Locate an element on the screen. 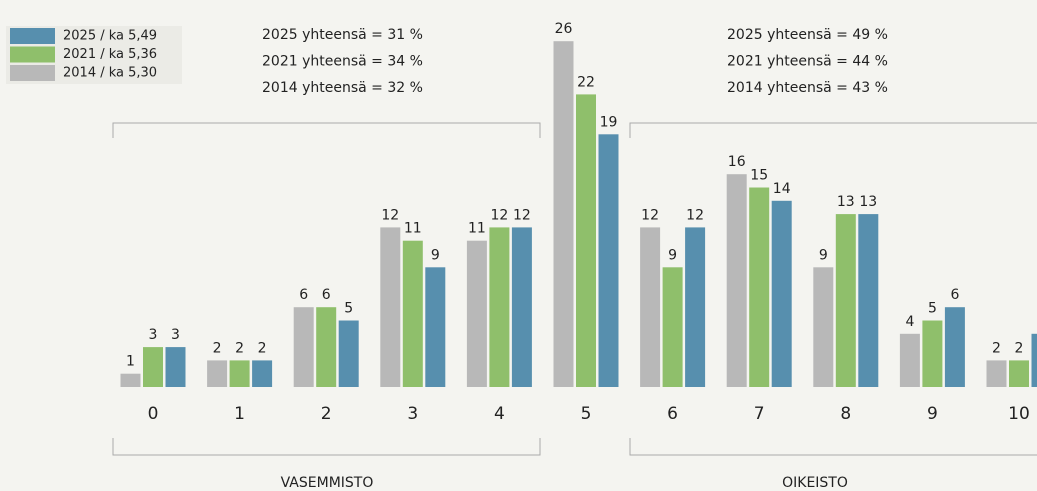 The width and height of the screenshot is (1037, 491). annotation: 2021 yhteensä = 34 % is located at coordinates (342, 62).